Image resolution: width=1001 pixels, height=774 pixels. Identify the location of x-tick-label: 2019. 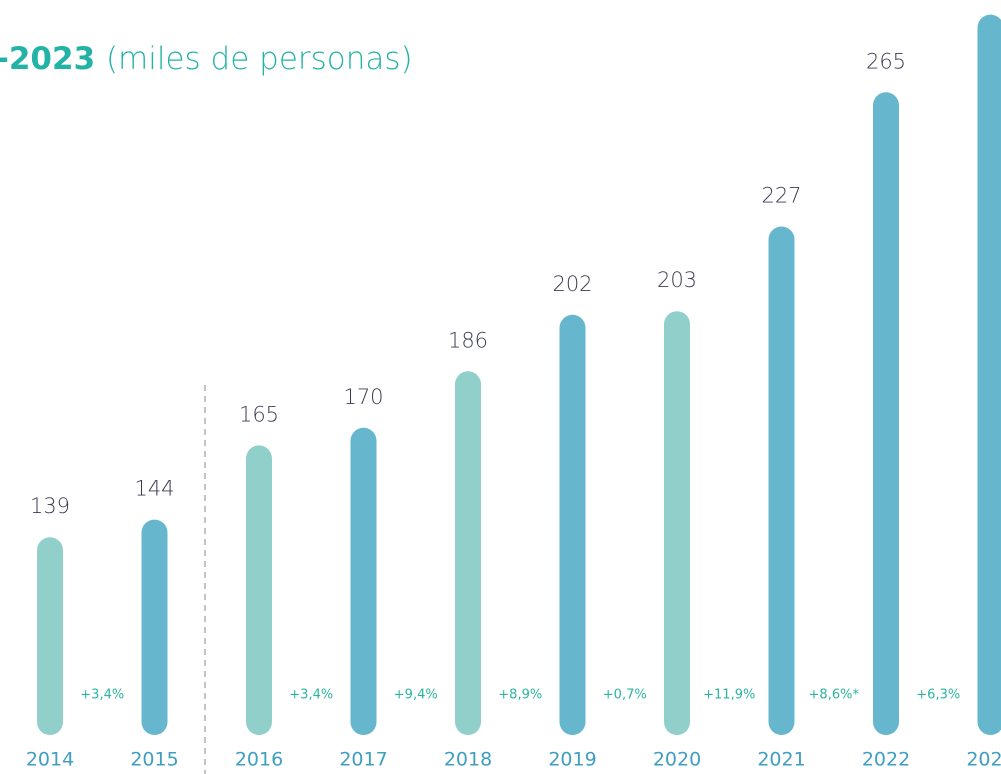
(572, 760).